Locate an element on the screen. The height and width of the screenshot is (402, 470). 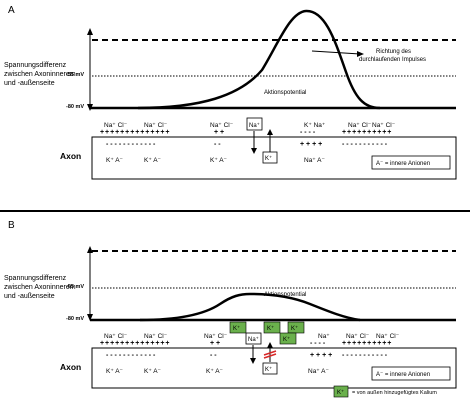
panel-a-ylabel-1: Spannungsdifferenz is located at coordinates (35, 65).